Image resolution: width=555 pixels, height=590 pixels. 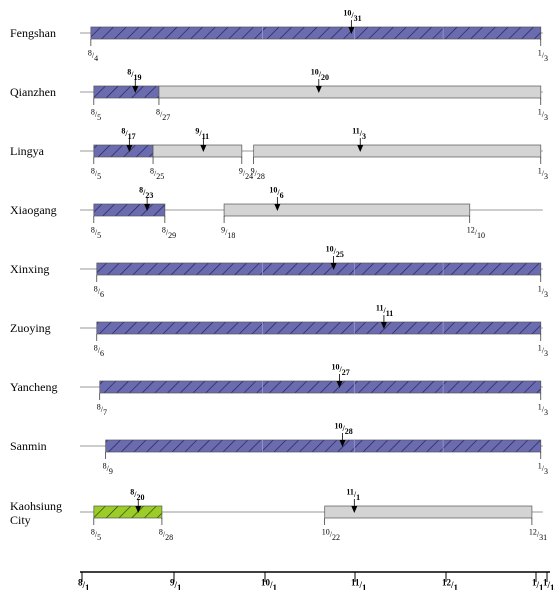 What do you see at coordinates (359, 134) in the screenshot?
I see `peak-label: 11/3` at bounding box center [359, 134].